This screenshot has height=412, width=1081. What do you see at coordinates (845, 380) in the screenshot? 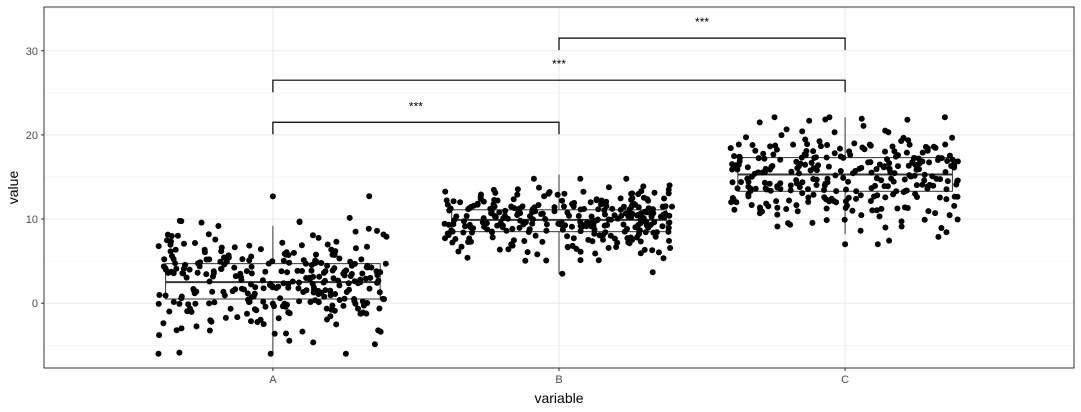
I see `x-tick-label: C` at bounding box center [845, 380].